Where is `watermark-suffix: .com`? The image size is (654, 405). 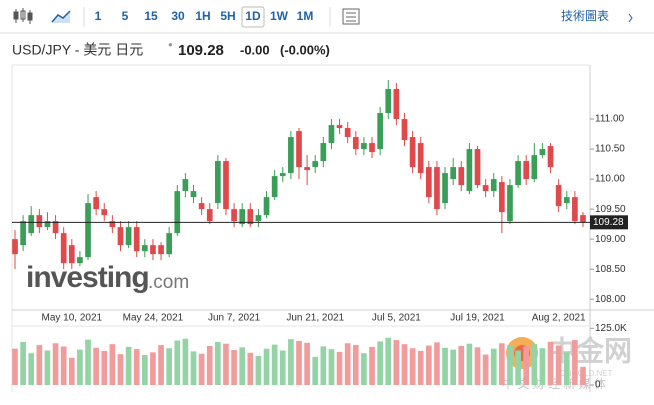 watermark-suffix: .com is located at coordinates (168, 282).